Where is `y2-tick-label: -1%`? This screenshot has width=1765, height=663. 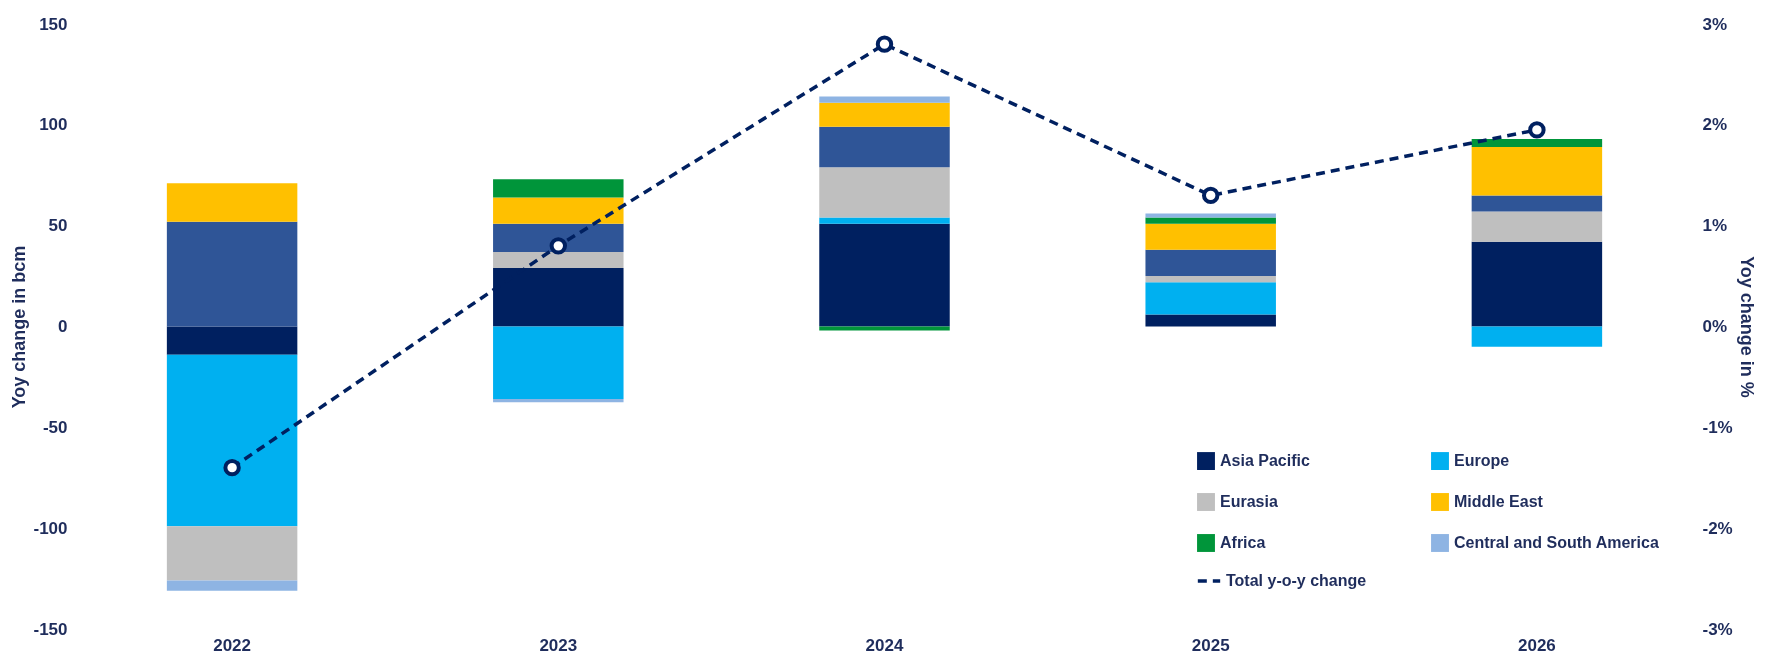 y2-tick-label: -1% is located at coordinates (1717, 427).